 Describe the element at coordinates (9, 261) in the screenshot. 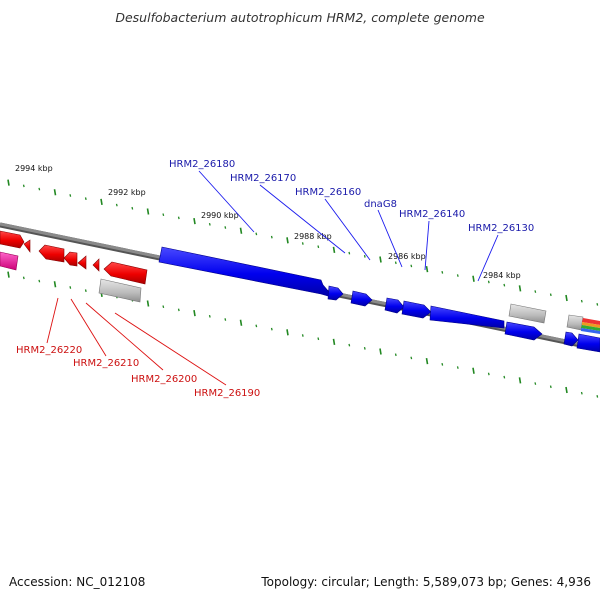

I see `feature-magenta` at that location.